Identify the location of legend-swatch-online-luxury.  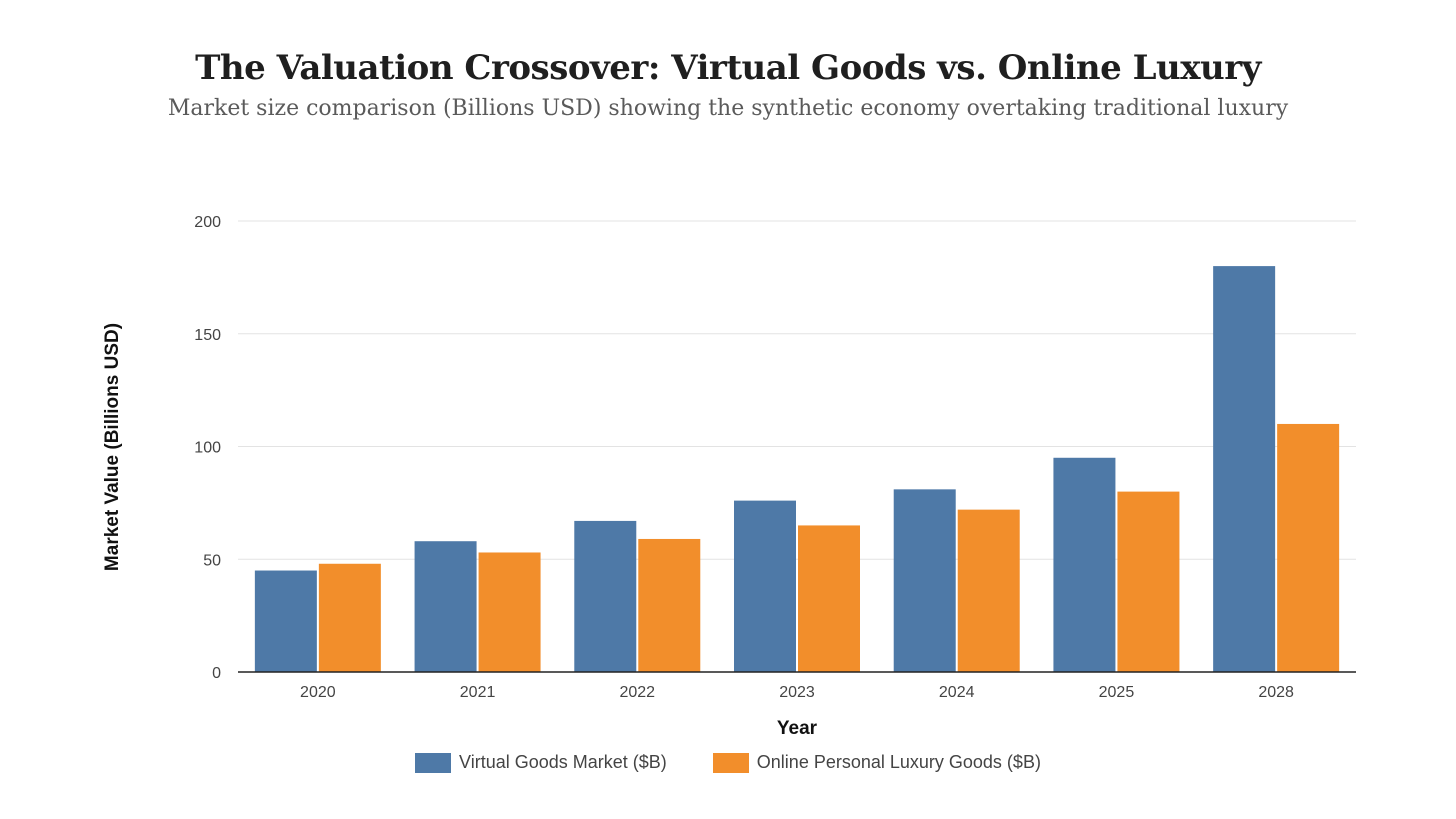
(730, 762).